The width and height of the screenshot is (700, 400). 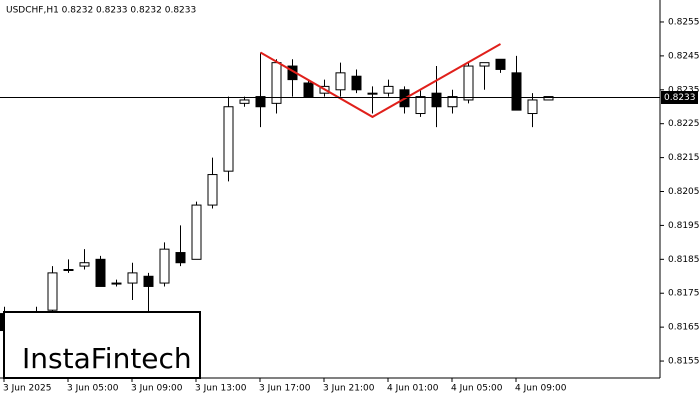 I want to click on x-tick-label: 3 Jun 2025, so click(x=27, y=389).